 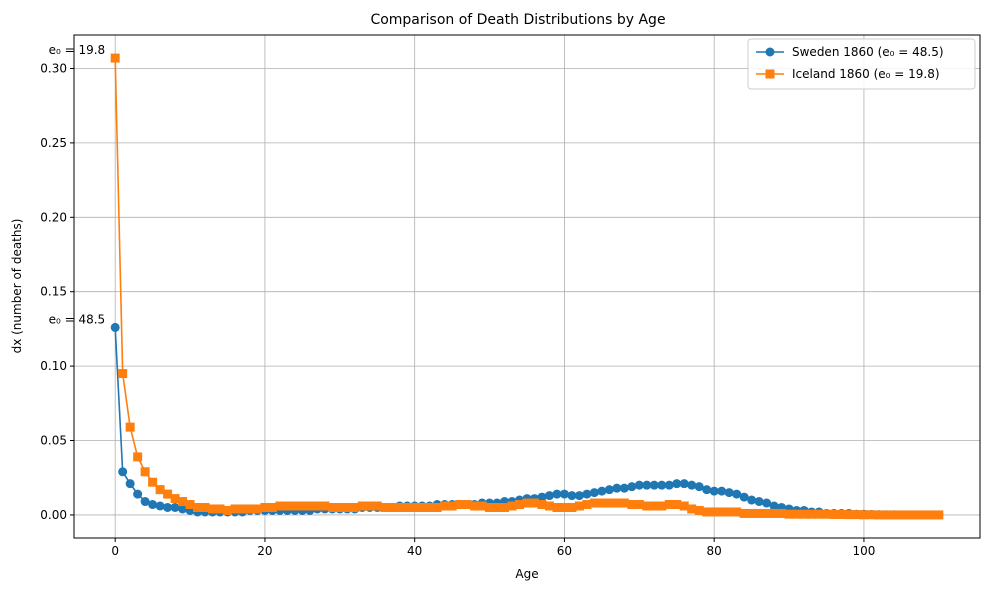 I want to click on legend-label: Iceland 1860 (e₀ = 19.8), so click(x=866, y=74).